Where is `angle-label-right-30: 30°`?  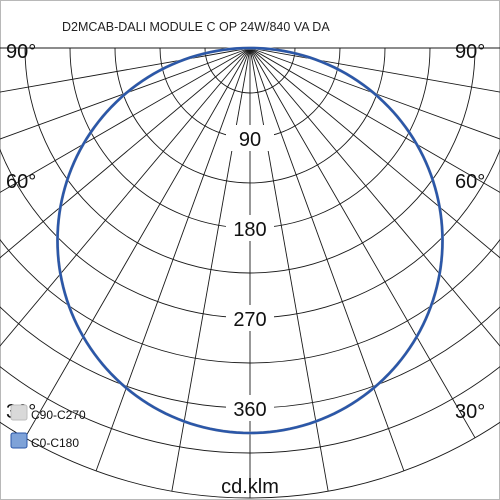 angle-label-right-30: 30° is located at coordinates (470, 412).